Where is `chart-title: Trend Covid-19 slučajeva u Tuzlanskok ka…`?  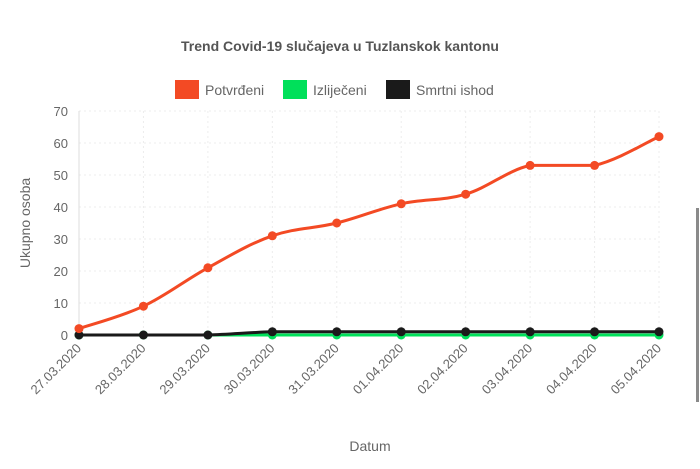
chart-title: Trend Covid-19 slučajeva u Tuzlanskok ka… is located at coordinates (340, 46).